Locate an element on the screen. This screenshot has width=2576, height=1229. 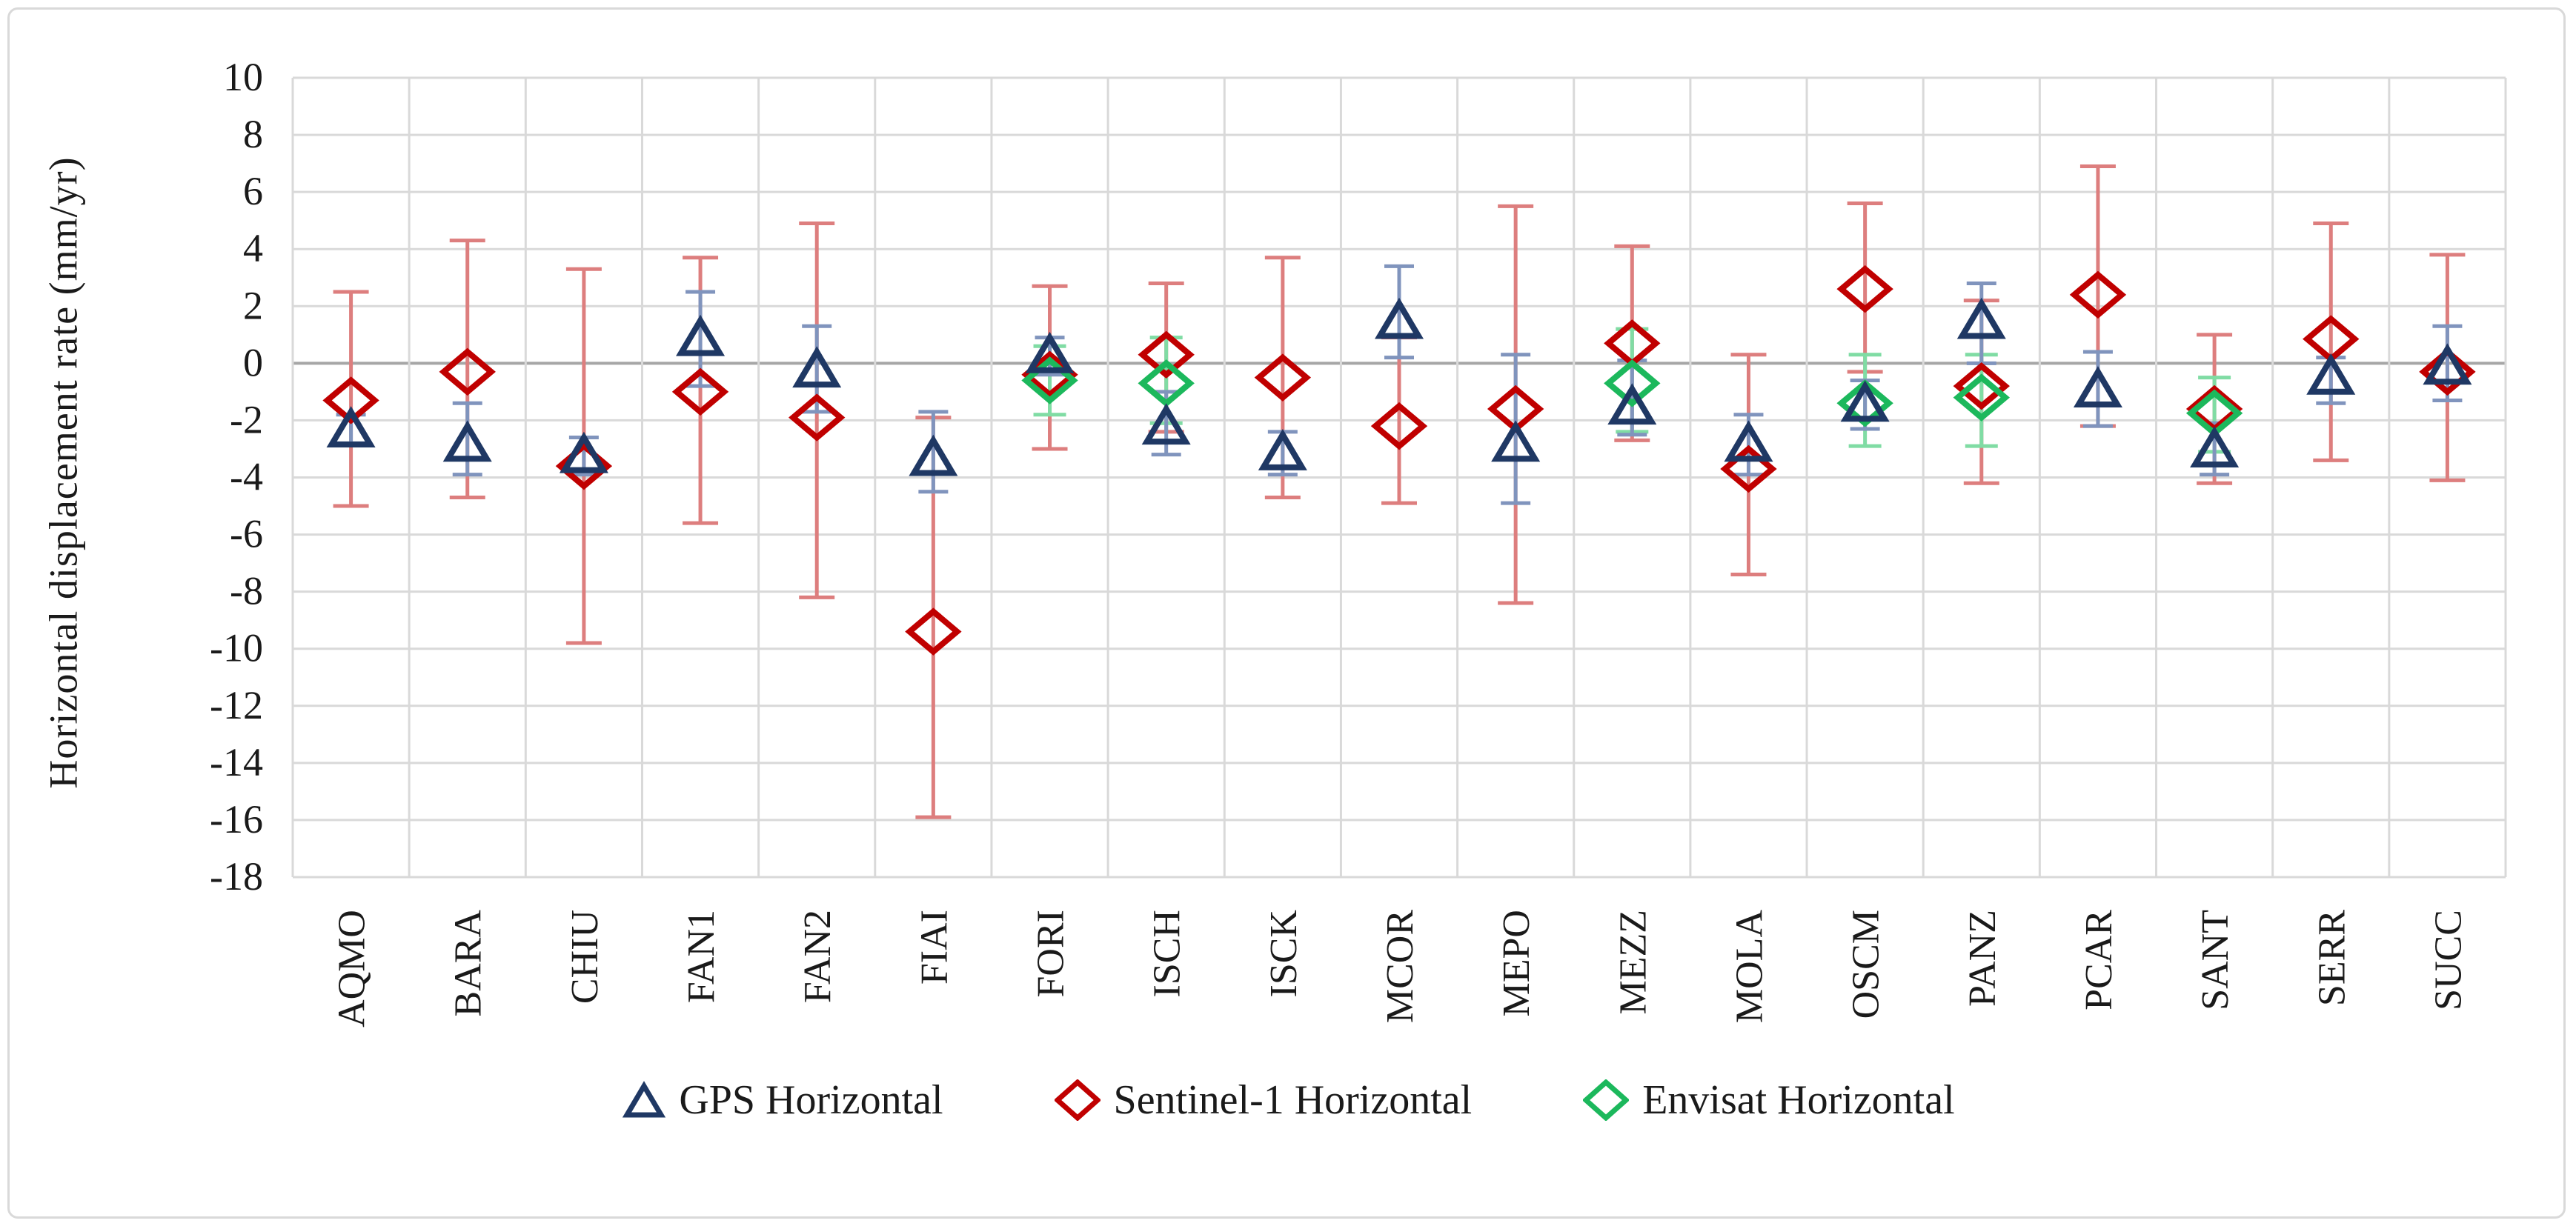
x-category-label: SERR is located at coordinates (2332, 958).